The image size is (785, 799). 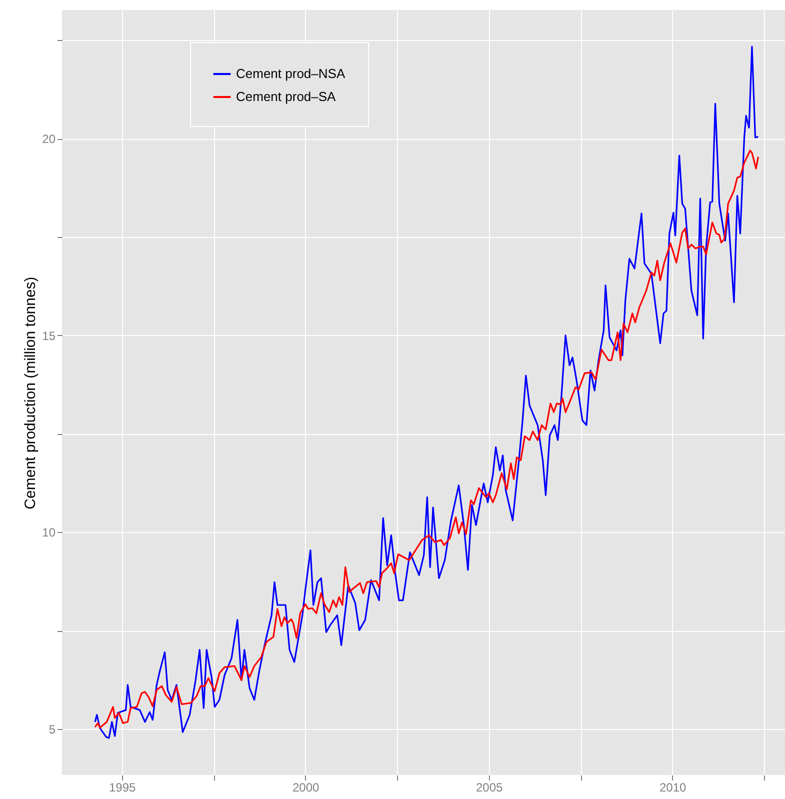 I want to click on x-tick-label: 2000, so click(x=306, y=787).